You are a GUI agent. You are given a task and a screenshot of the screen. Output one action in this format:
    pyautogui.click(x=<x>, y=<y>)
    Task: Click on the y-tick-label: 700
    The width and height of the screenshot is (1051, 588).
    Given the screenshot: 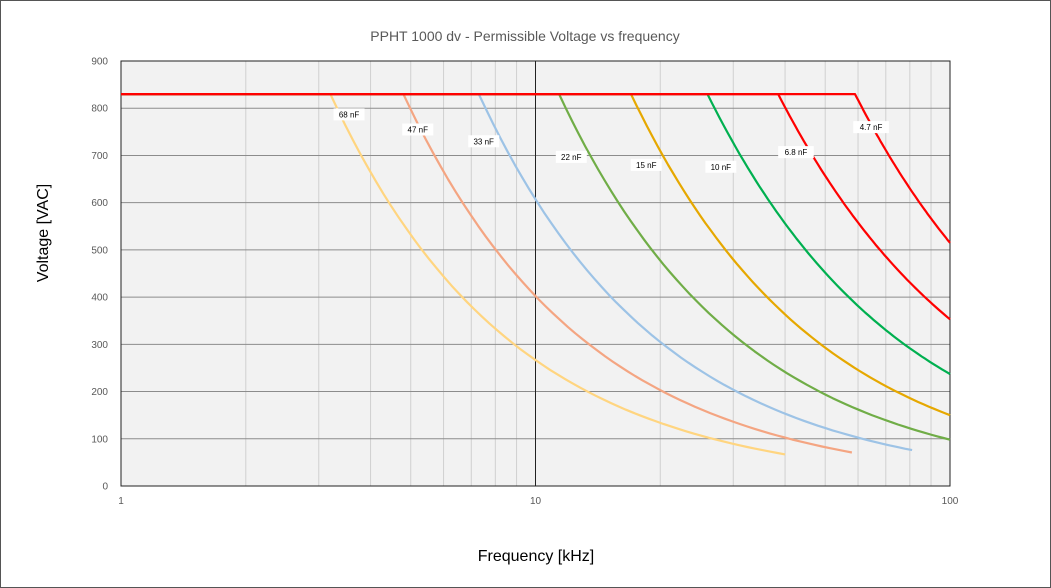 What is the action you would take?
    pyautogui.click(x=99, y=156)
    